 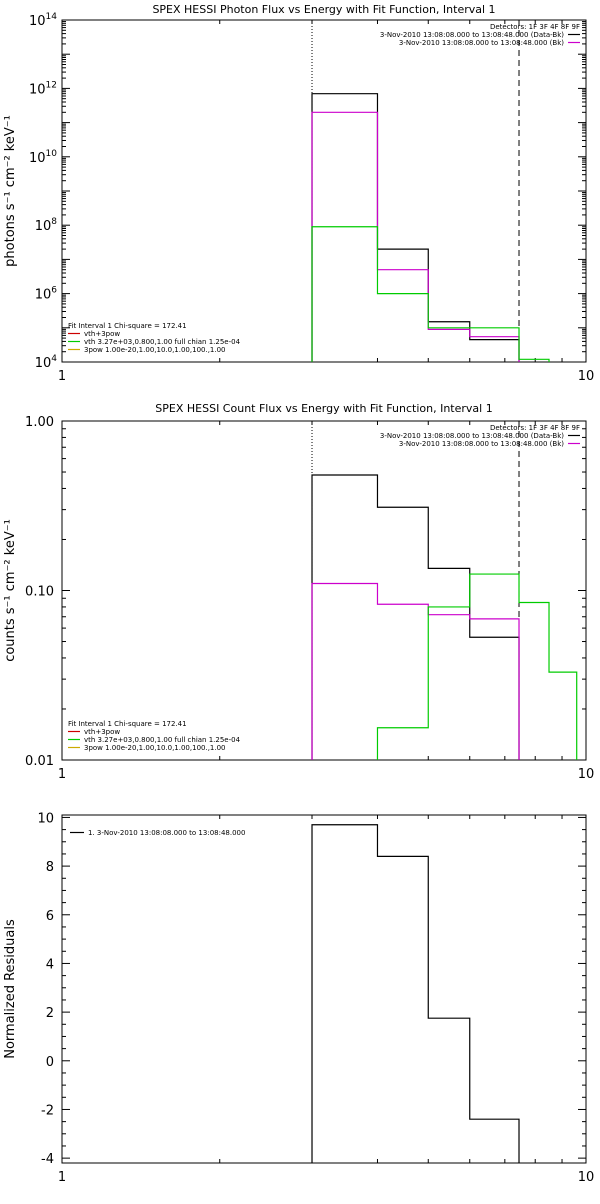 I want to click on y-tick-label: -4, so click(x=47, y=1159).